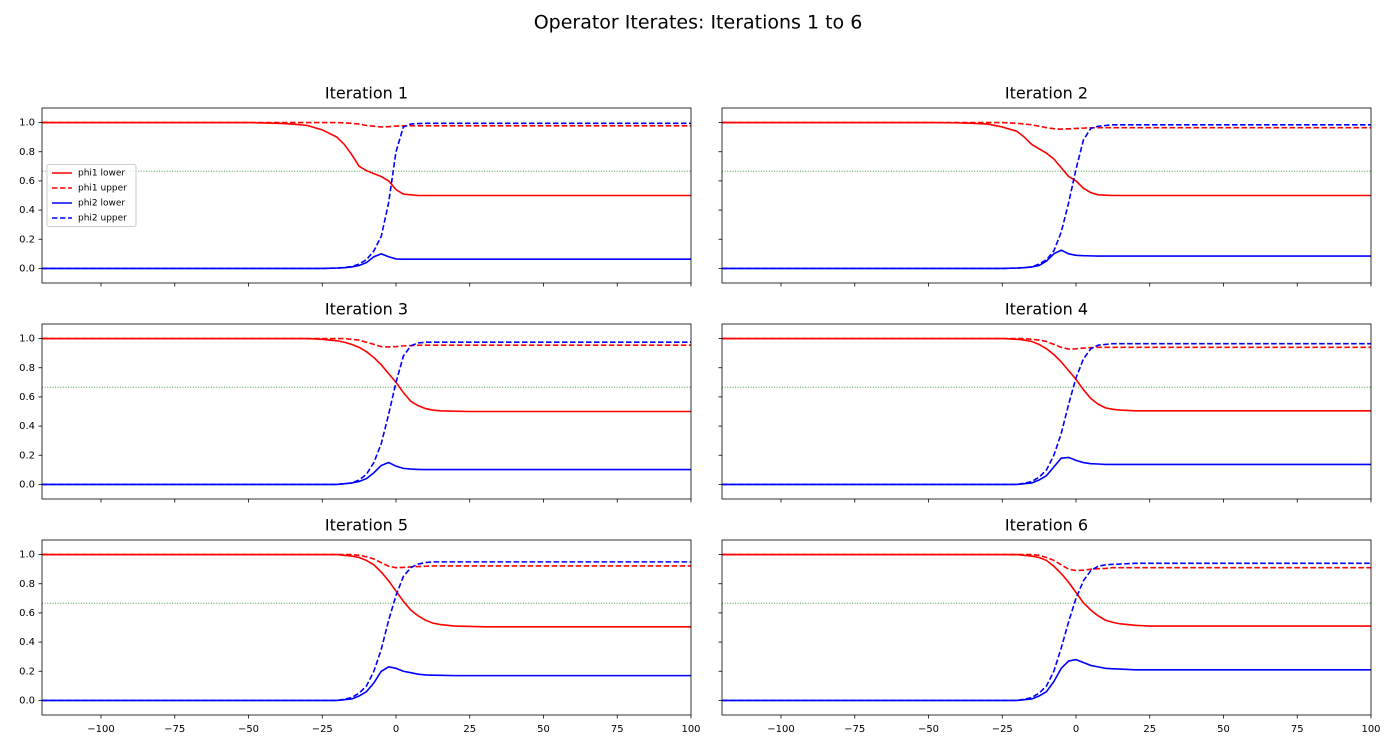  I want to click on legend-label: phi1 upper, so click(102, 189).